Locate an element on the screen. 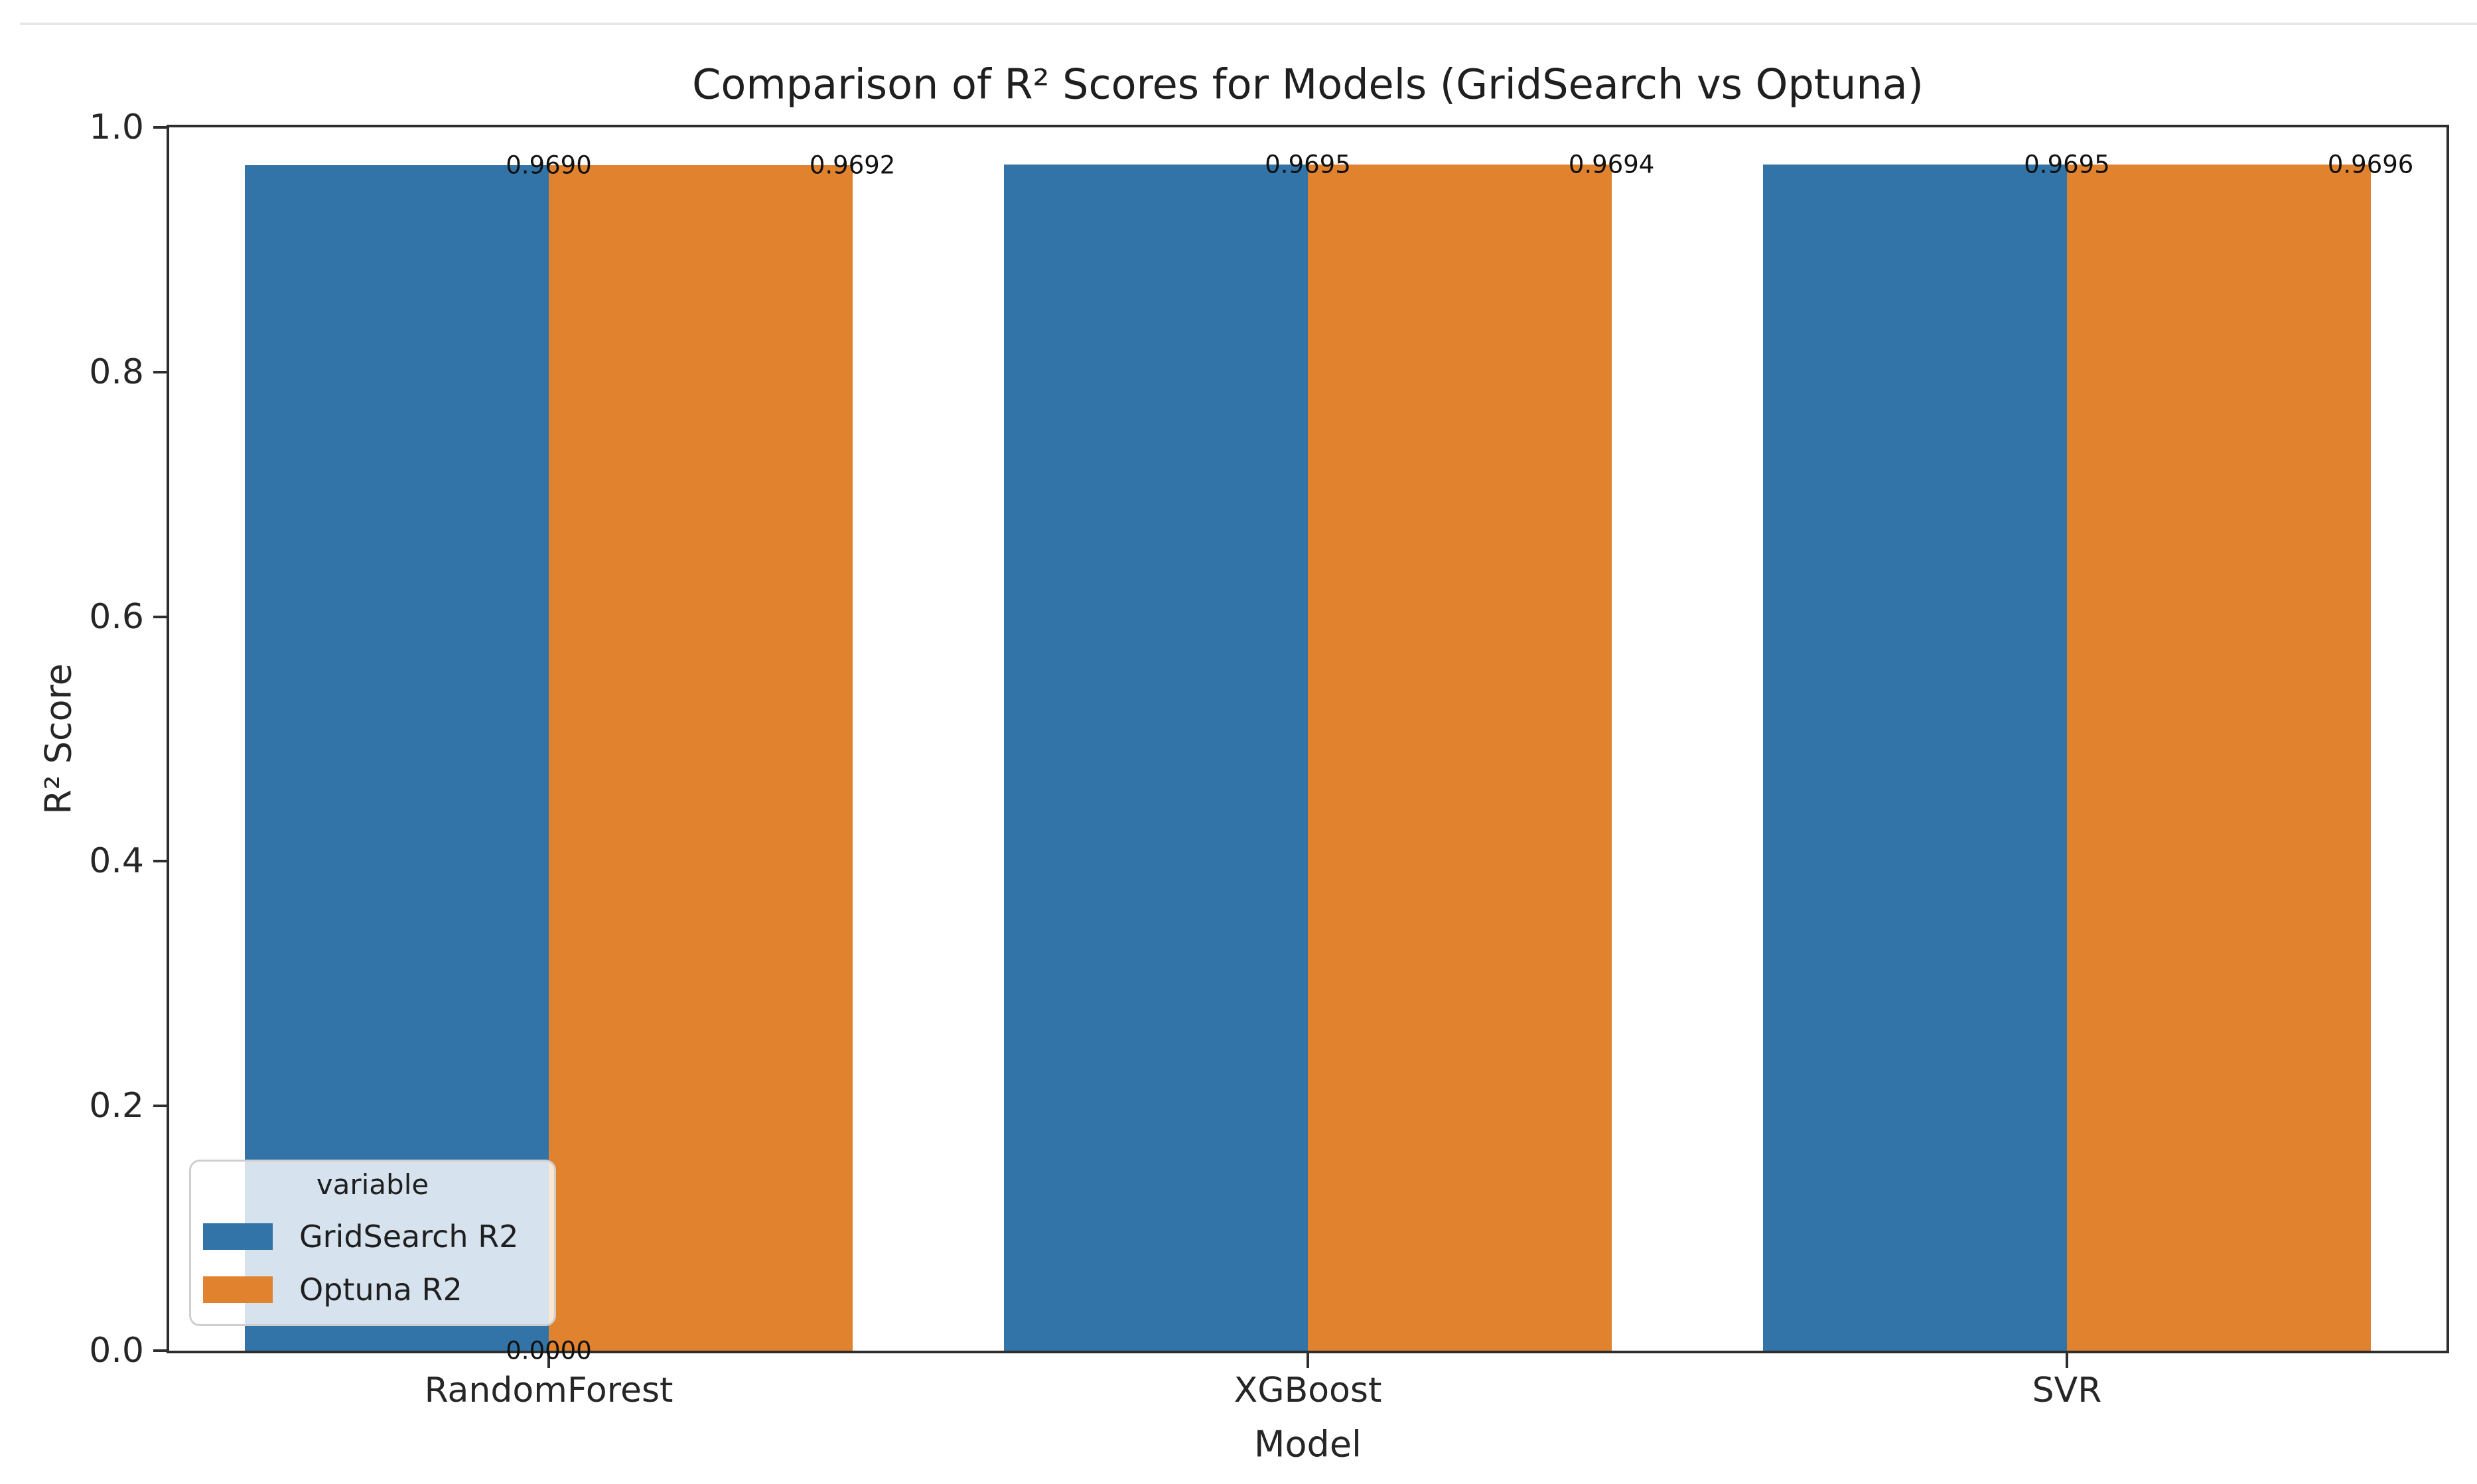 The image size is (2477, 1484). y-tick-label: 0.2 is located at coordinates (117, 1106).